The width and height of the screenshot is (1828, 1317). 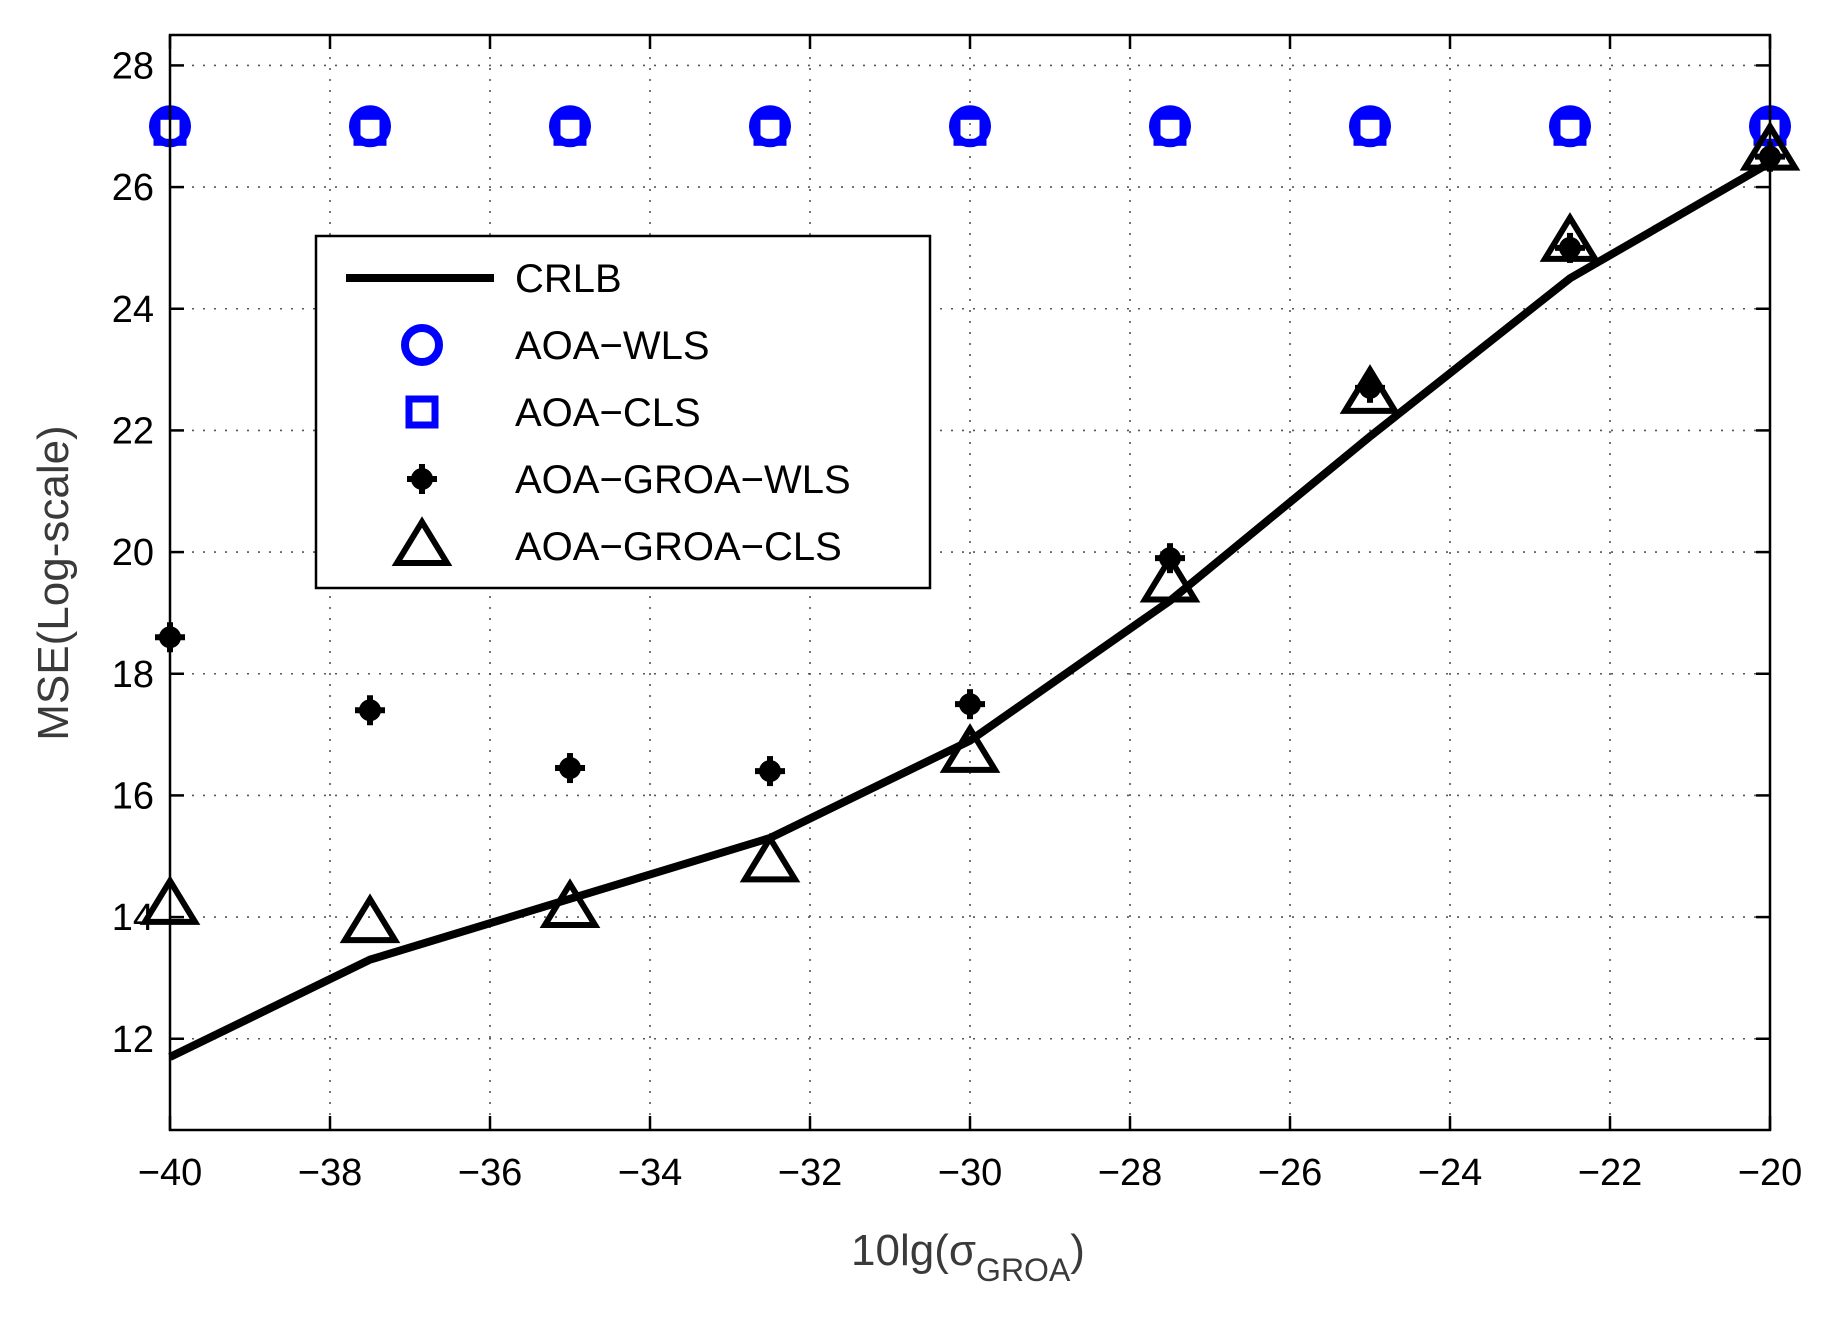 What do you see at coordinates (683, 480) in the screenshot?
I see `legend-label: AOA−GROA−WLS` at bounding box center [683, 480].